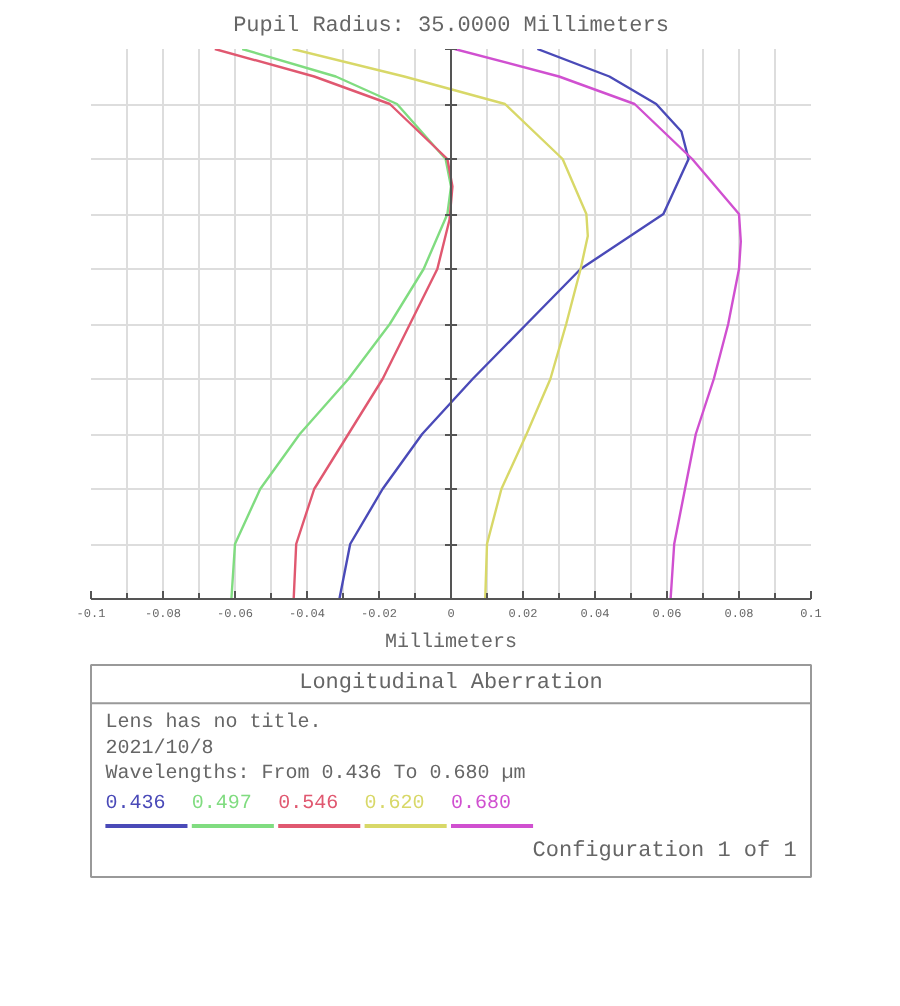 Image resolution: width=900 pixels, height=1006 pixels. What do you see at coordinates (665, 851) in the screenshot?
I see `text: Configuration 1 of 1` at bounding box center [665, 851].